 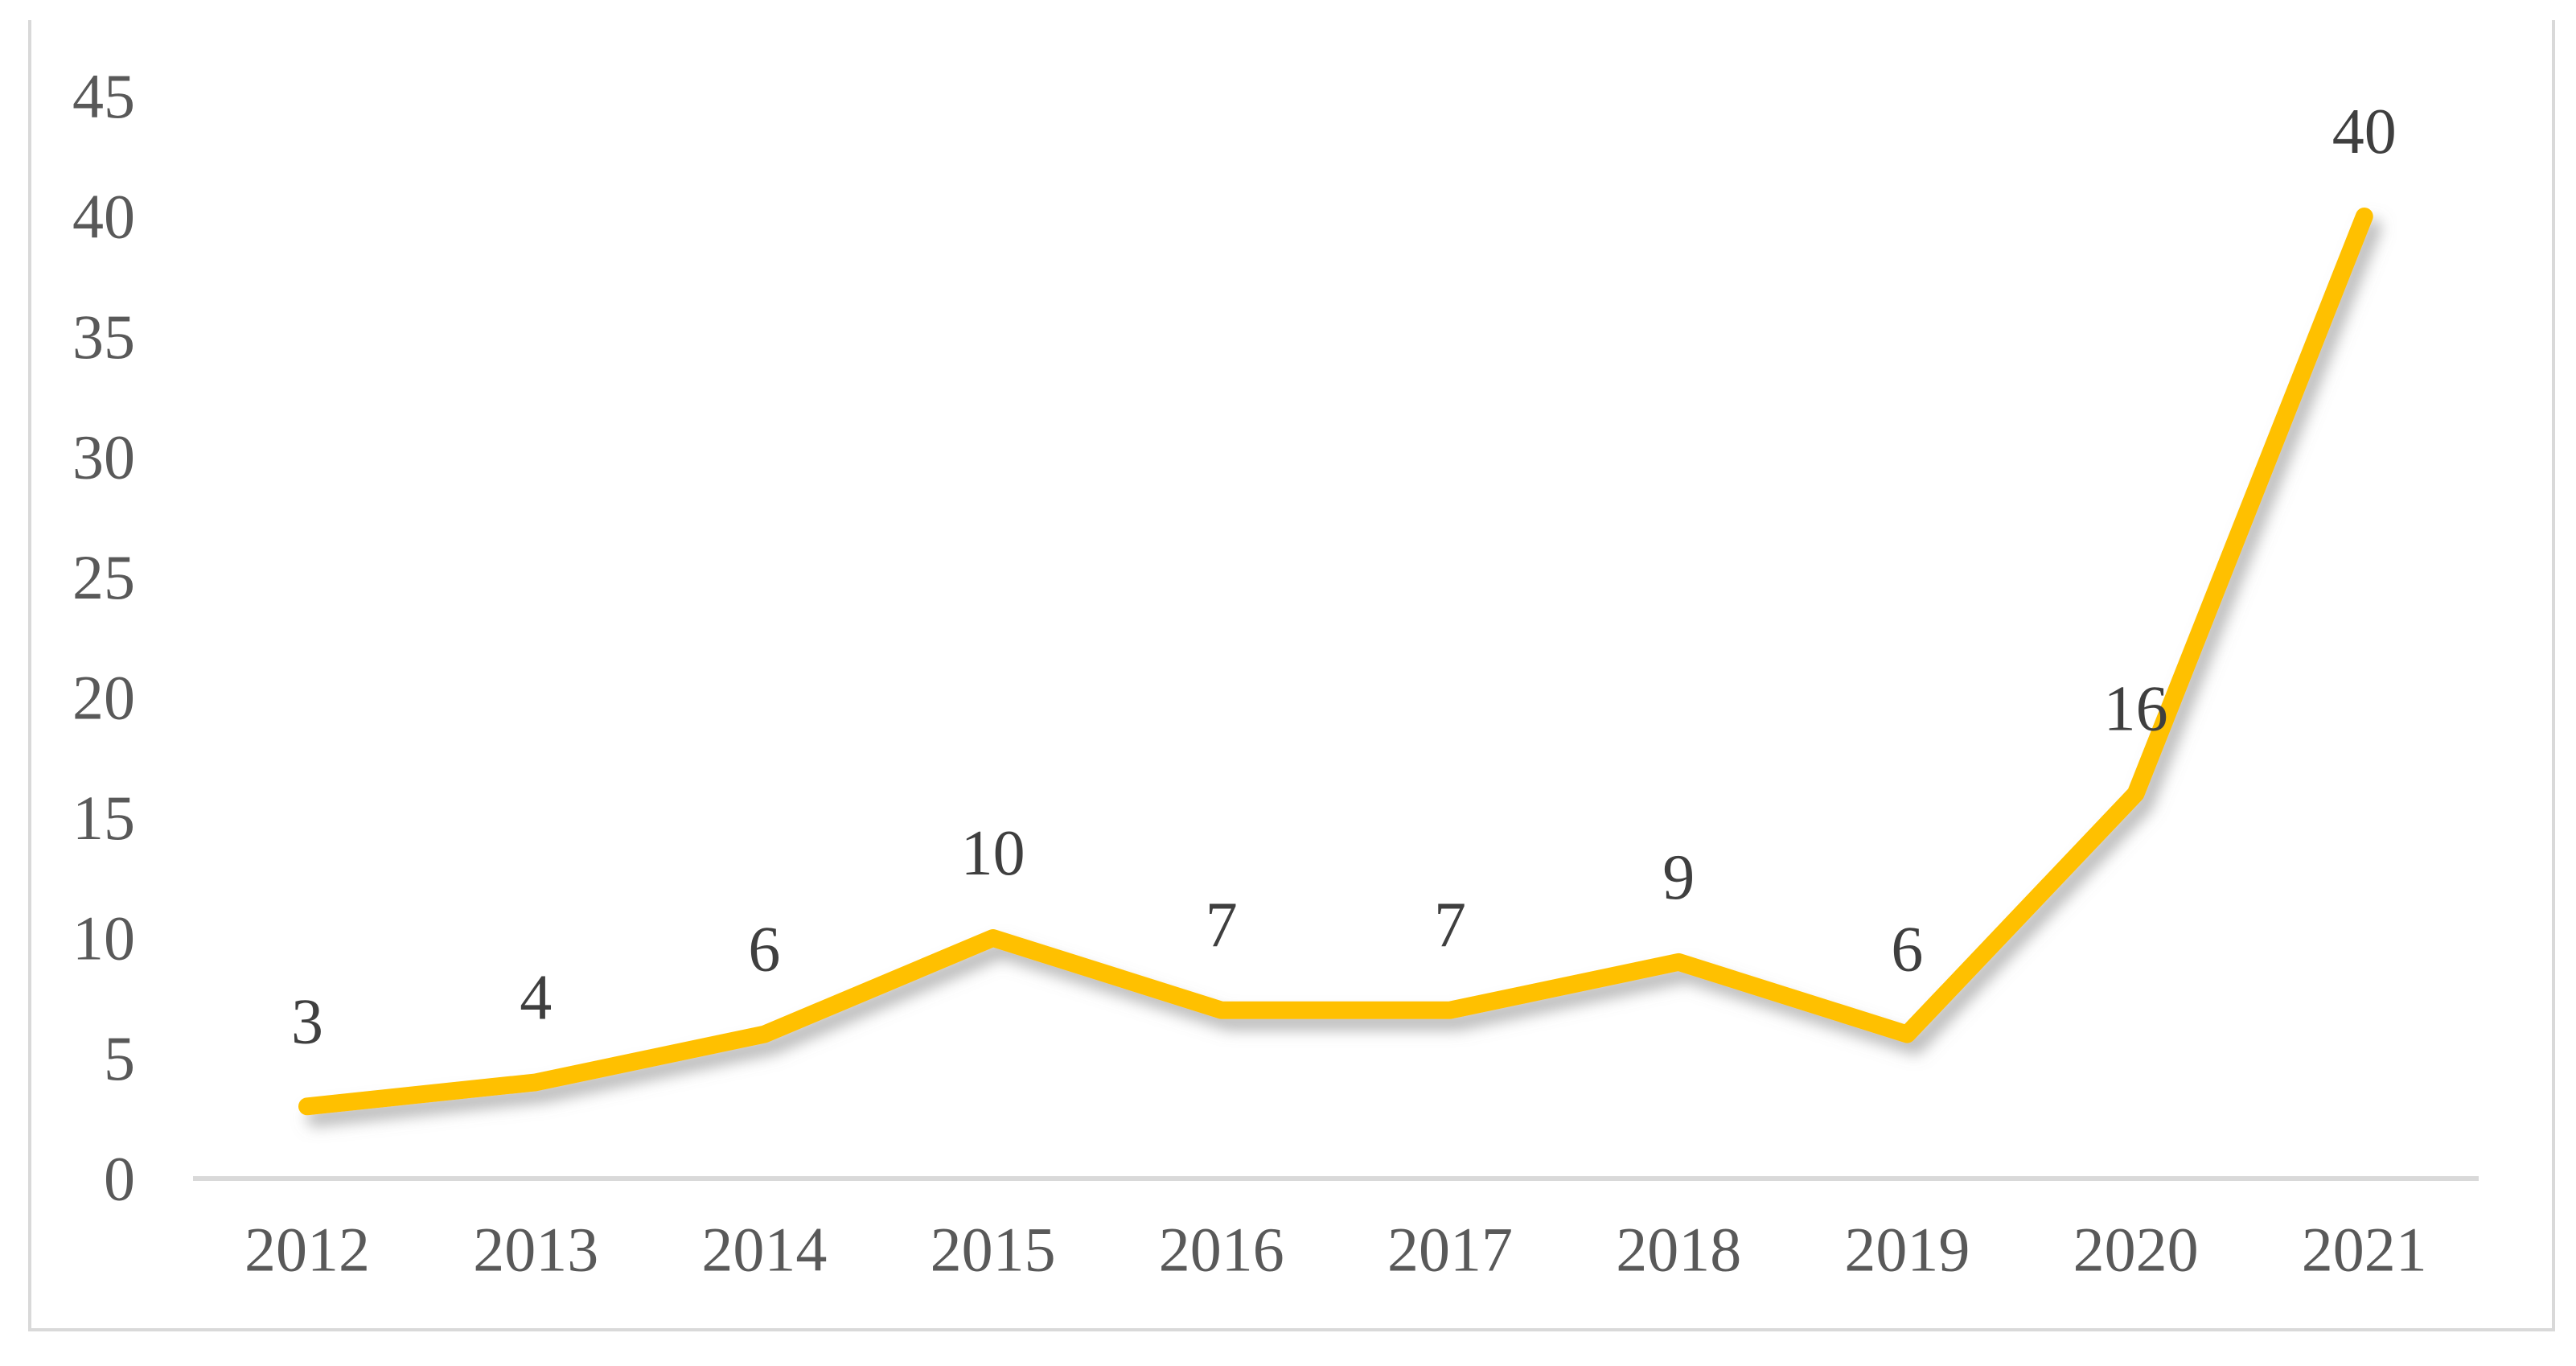 I want to click on data-label: 16, so click(x=2136, y=709).